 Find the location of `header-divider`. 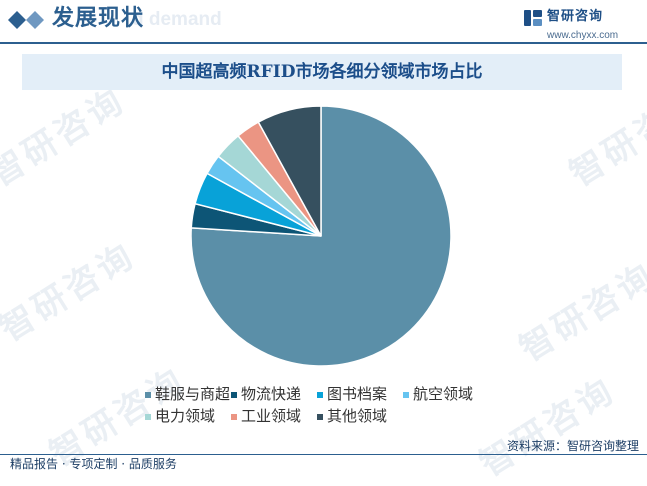

header-divider is located at coordinates (323, 43).